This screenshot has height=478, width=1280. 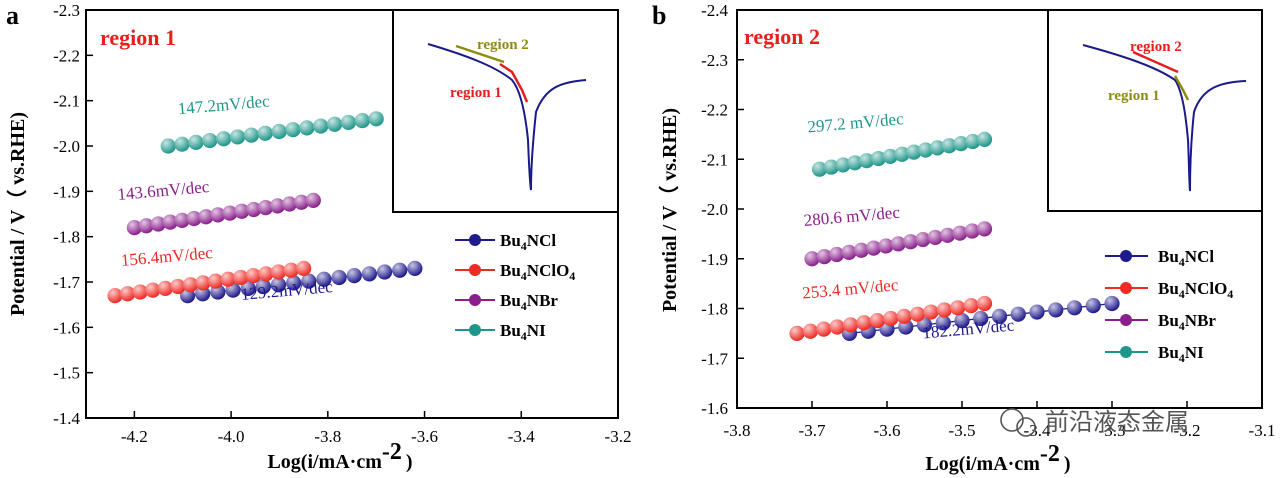 What do you see at coordinates (714, 309) in the screenshot?
I see `y-tick-label: -1.8` at bounding box center [714, 309].